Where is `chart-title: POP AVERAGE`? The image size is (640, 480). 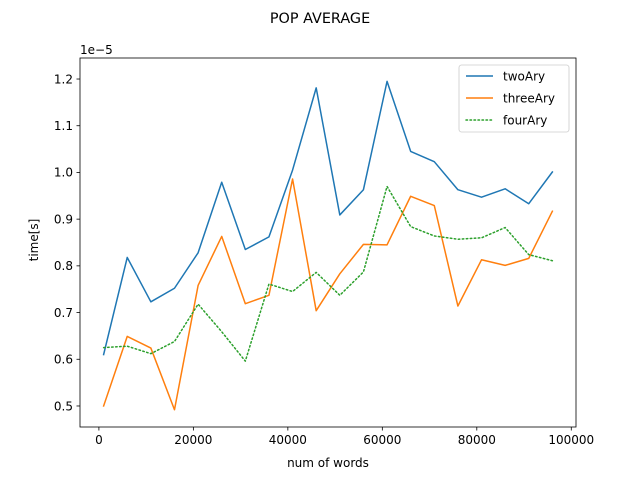
chart-title: POP AVERAGE is located at coordinates (320, 19).